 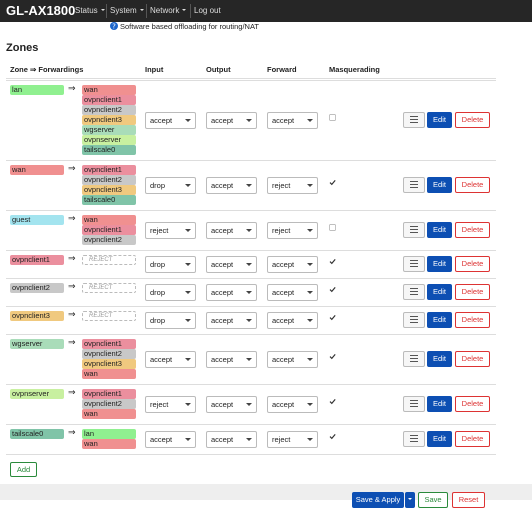 What do you see at coordinates (127, 10) in the screenshot?
I see `menu-item: System` at bounding box center [127, 10].